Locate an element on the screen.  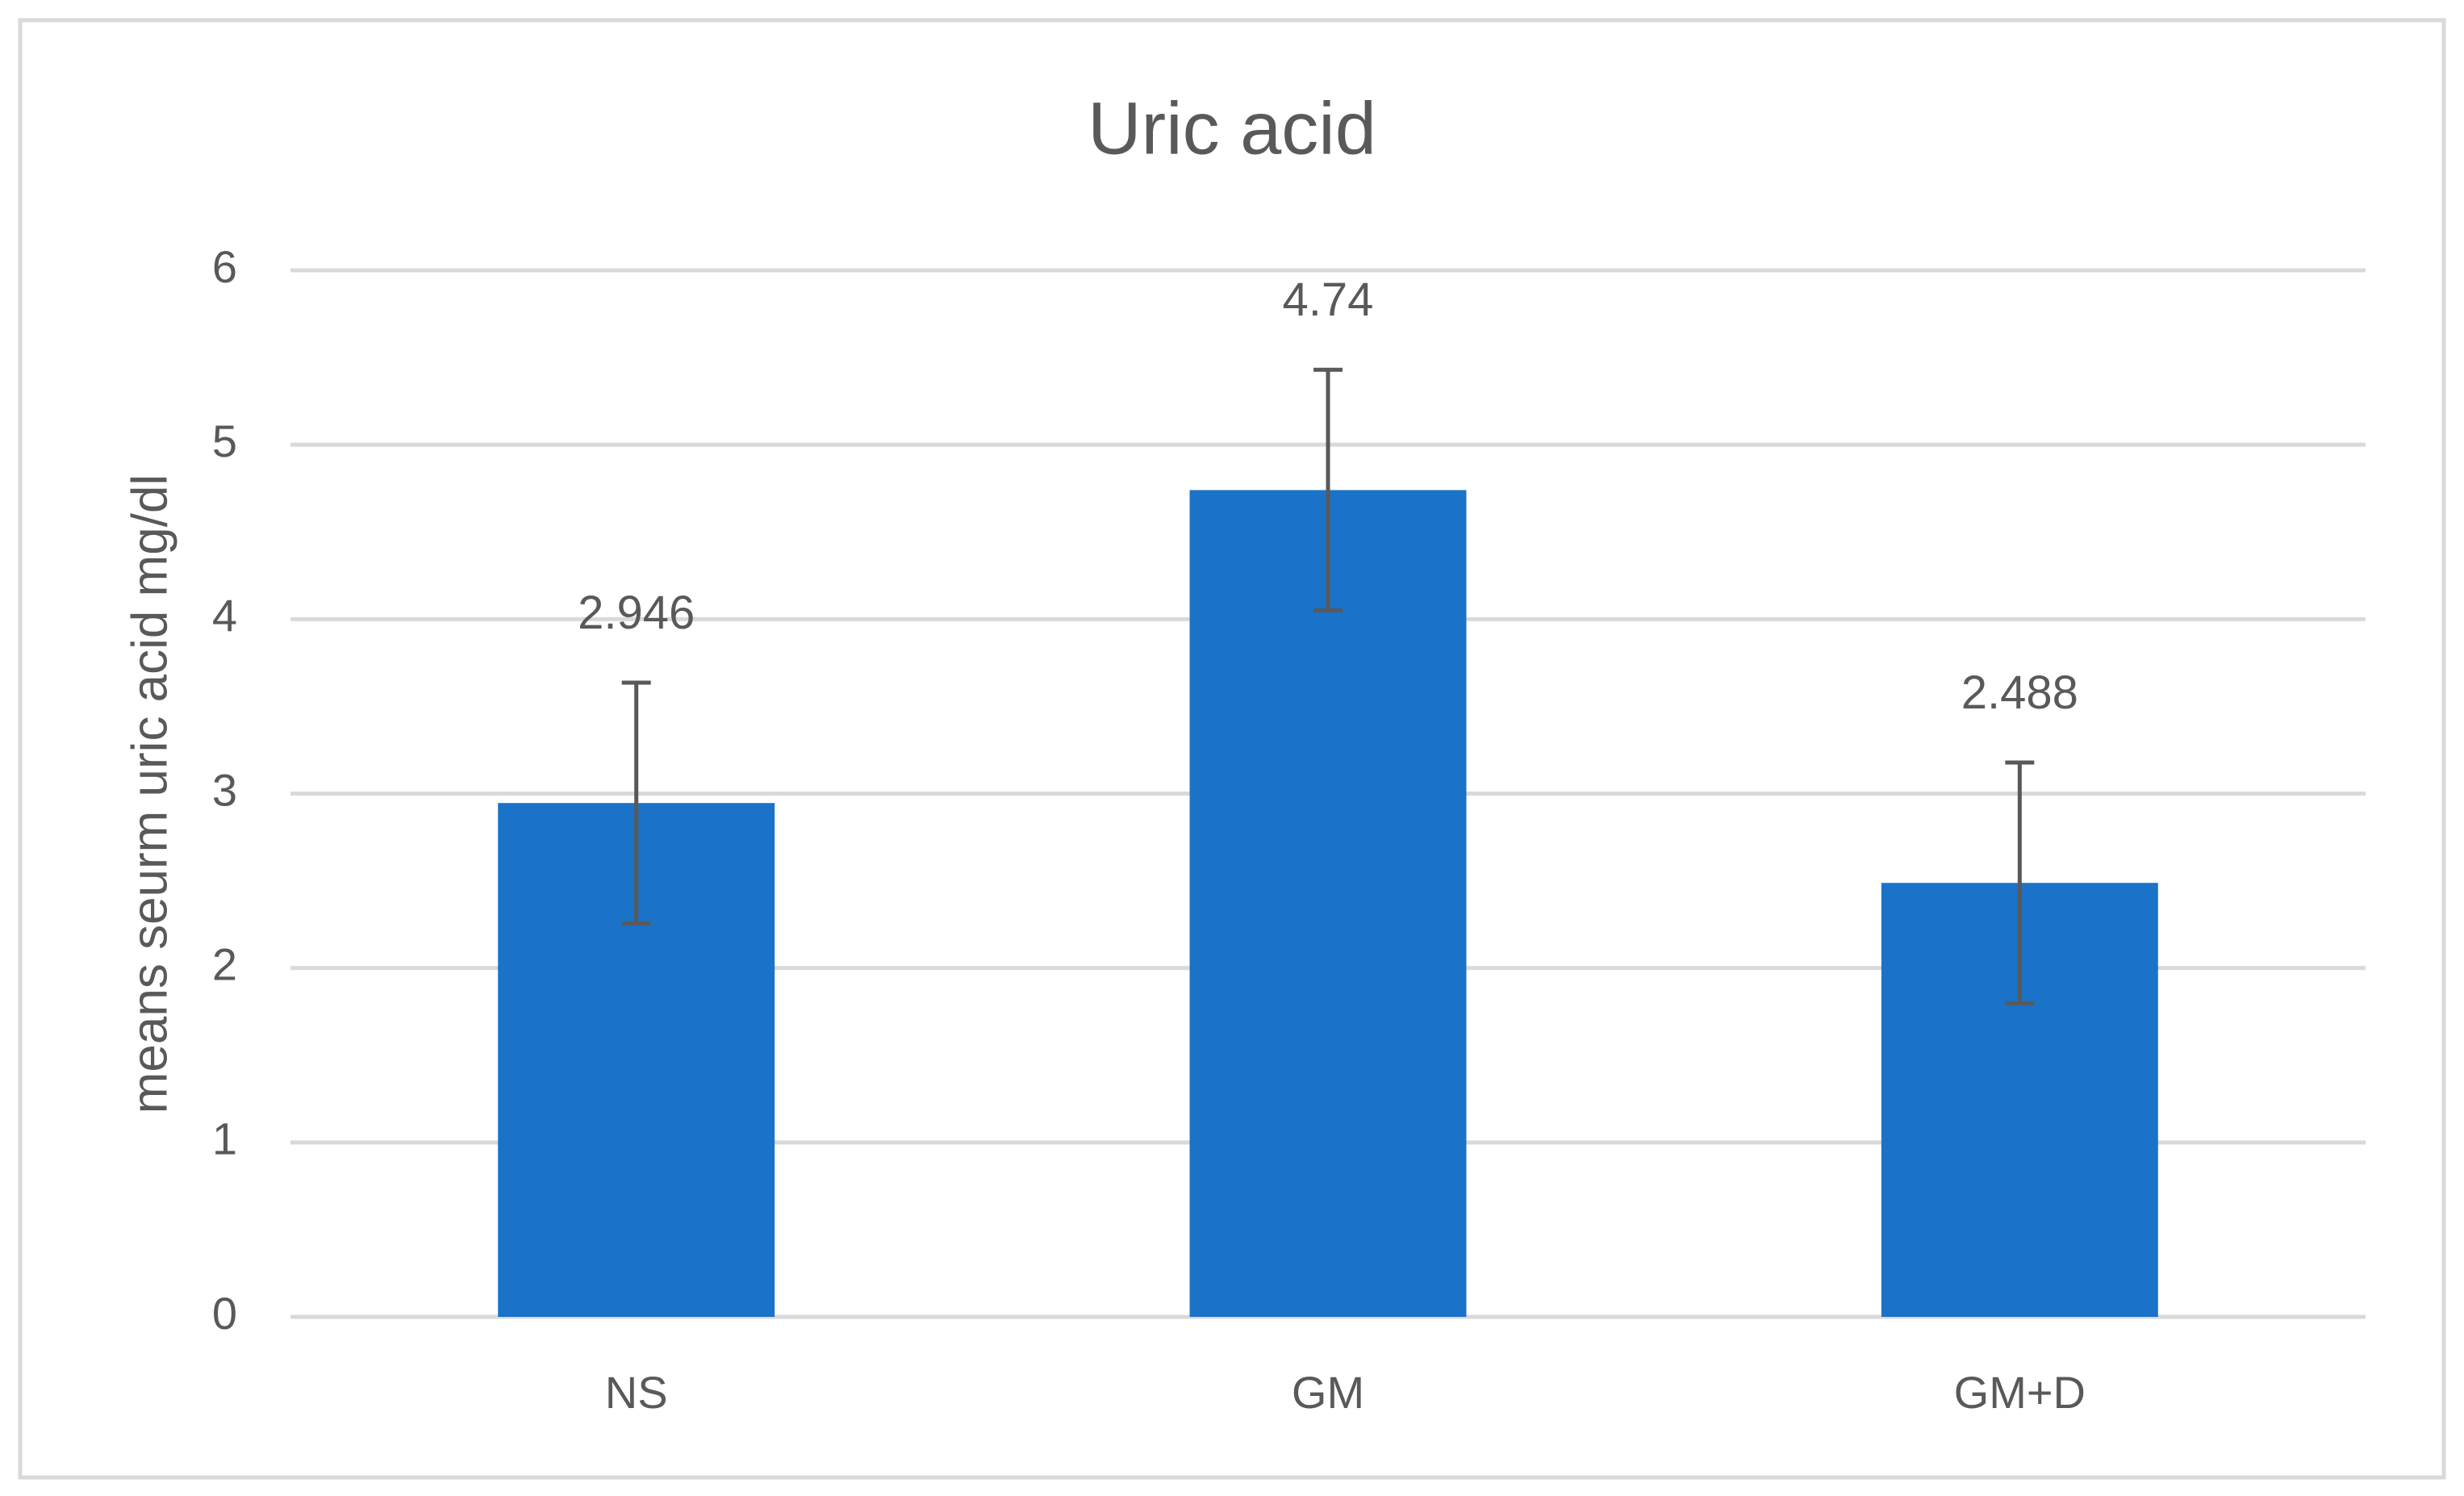
x-tick-label: GM is located at coordinates (1328, 1392).